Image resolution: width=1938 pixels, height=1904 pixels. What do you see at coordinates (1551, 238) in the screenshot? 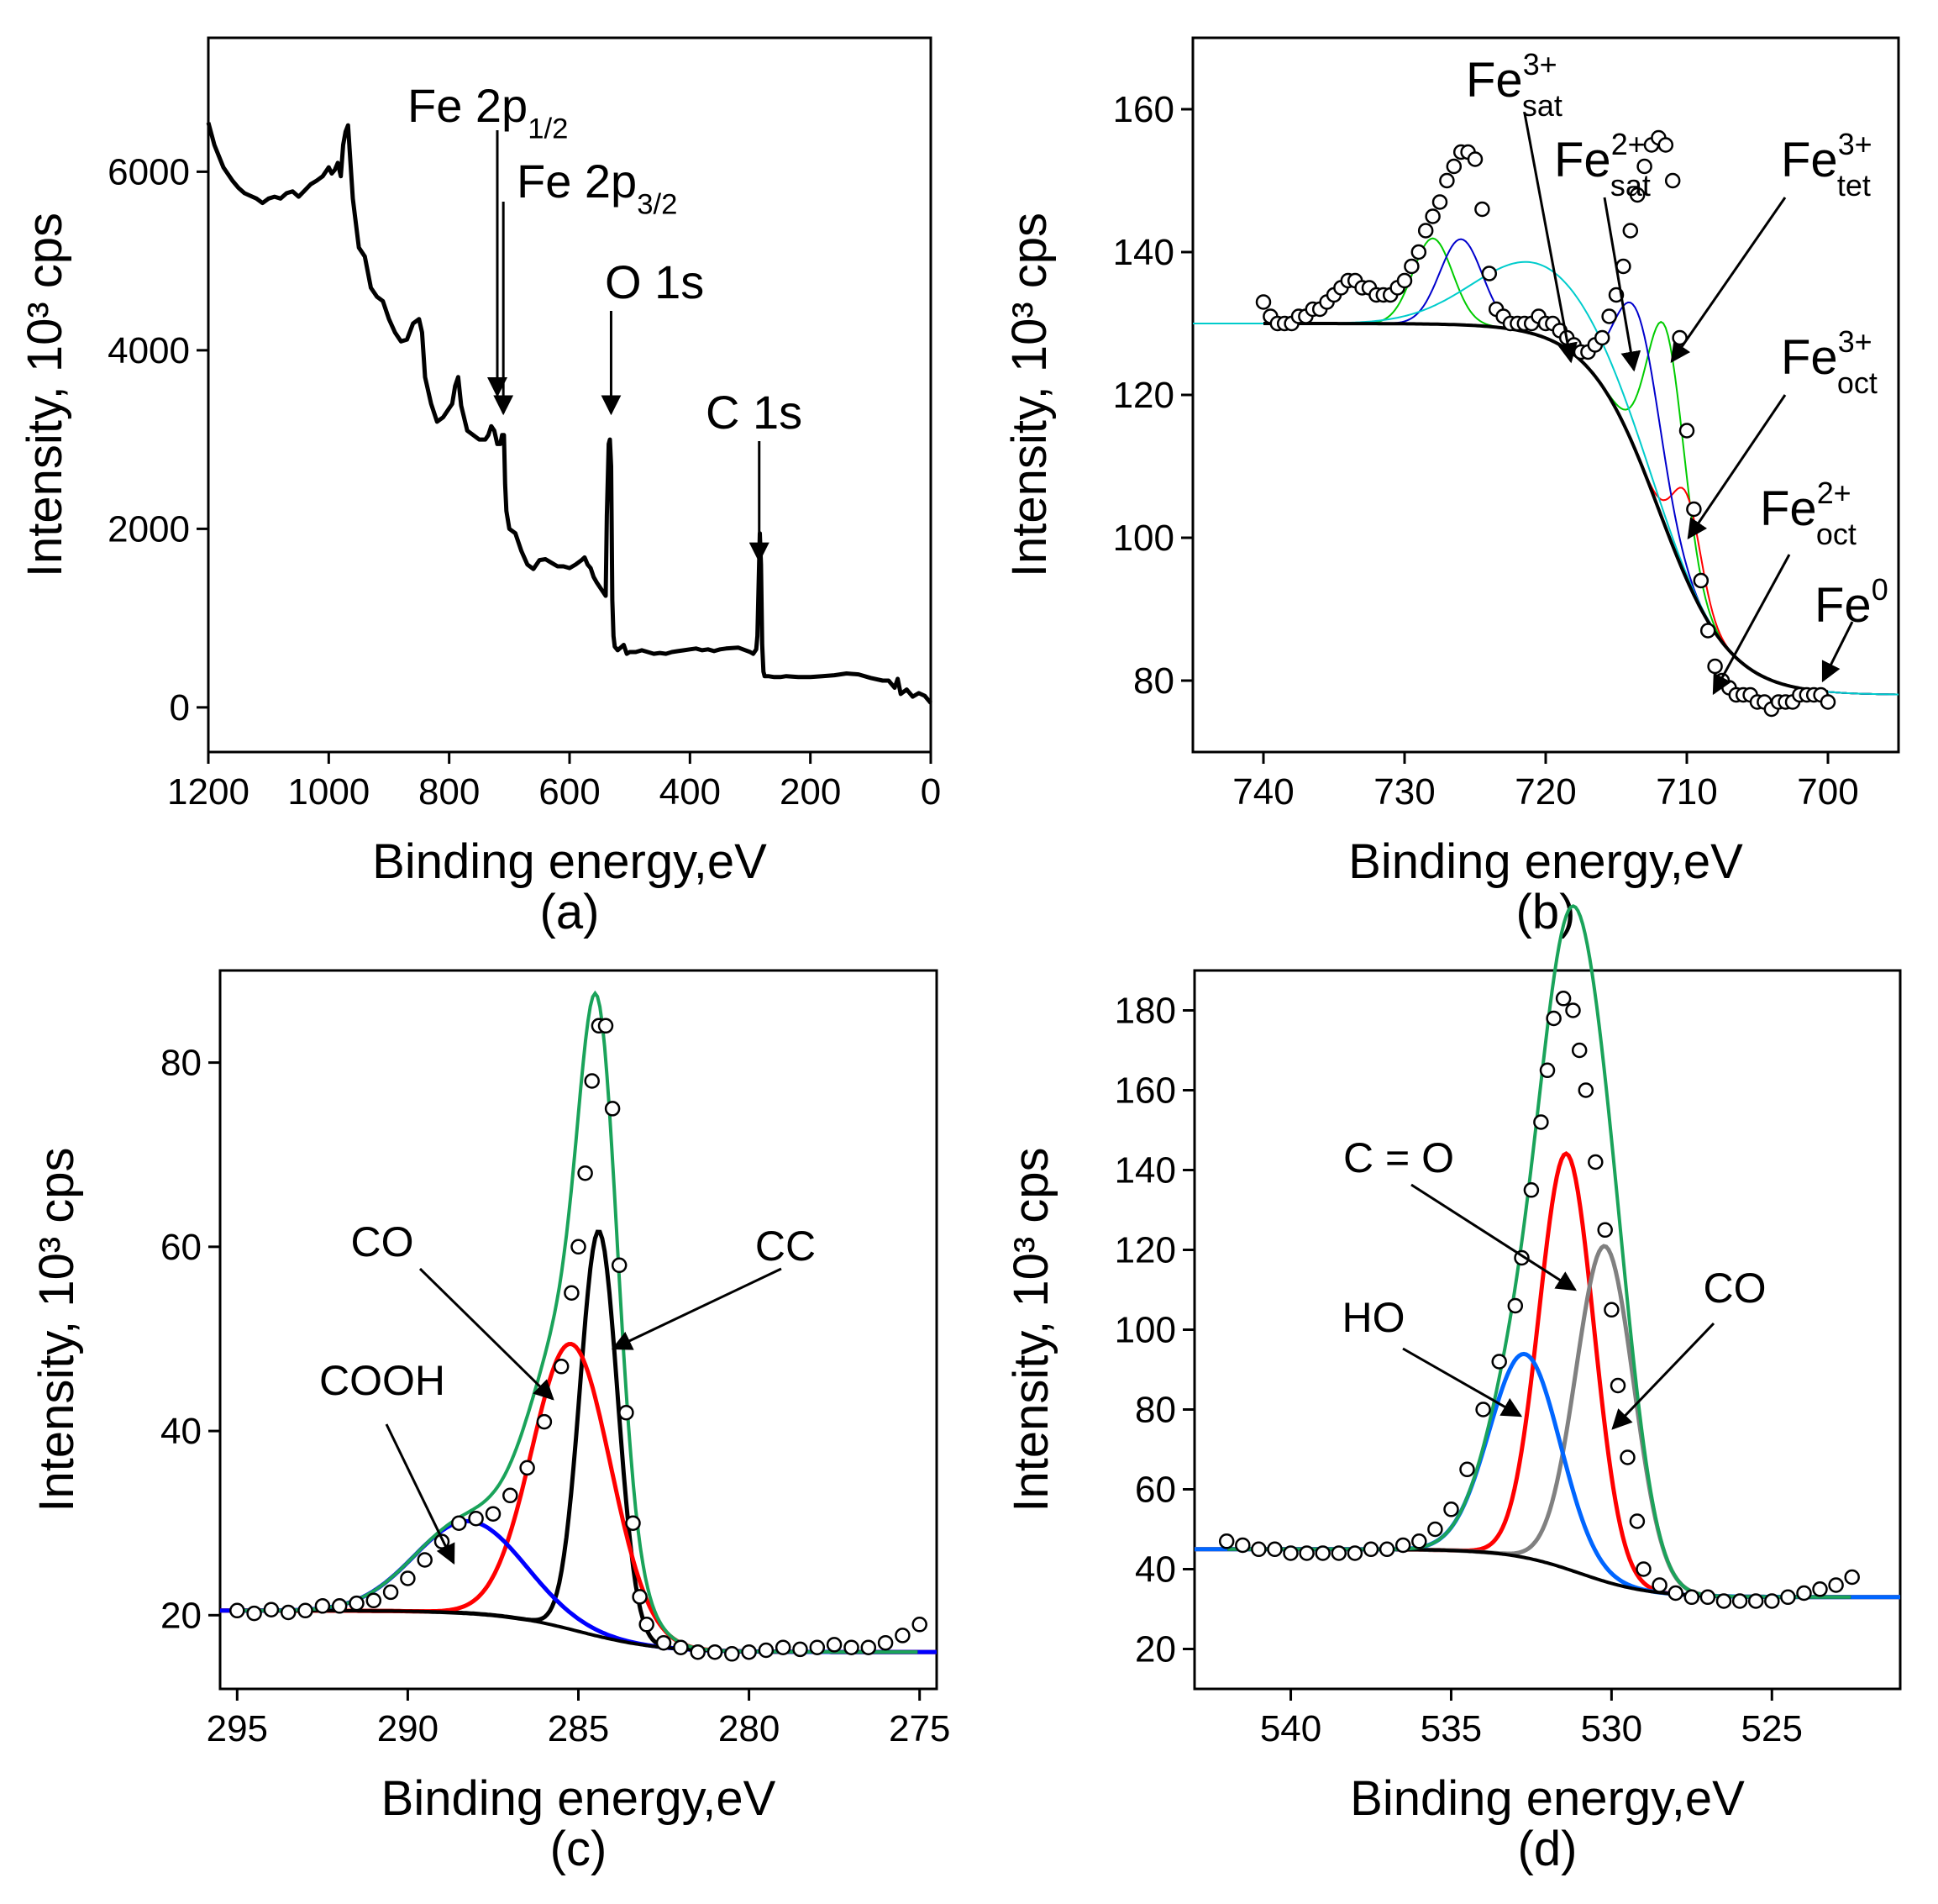
I see `arrow-fe3-sat` at bounding box center [1551, 238].